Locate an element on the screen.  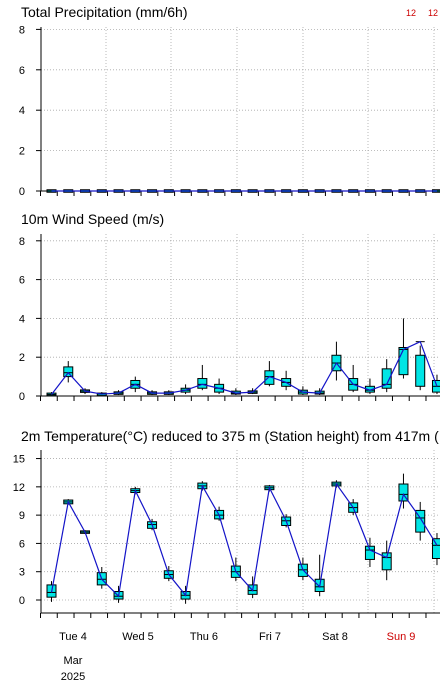
wind-title: 10m Wind Speed (m/s) is located at coordinates (92, 219).